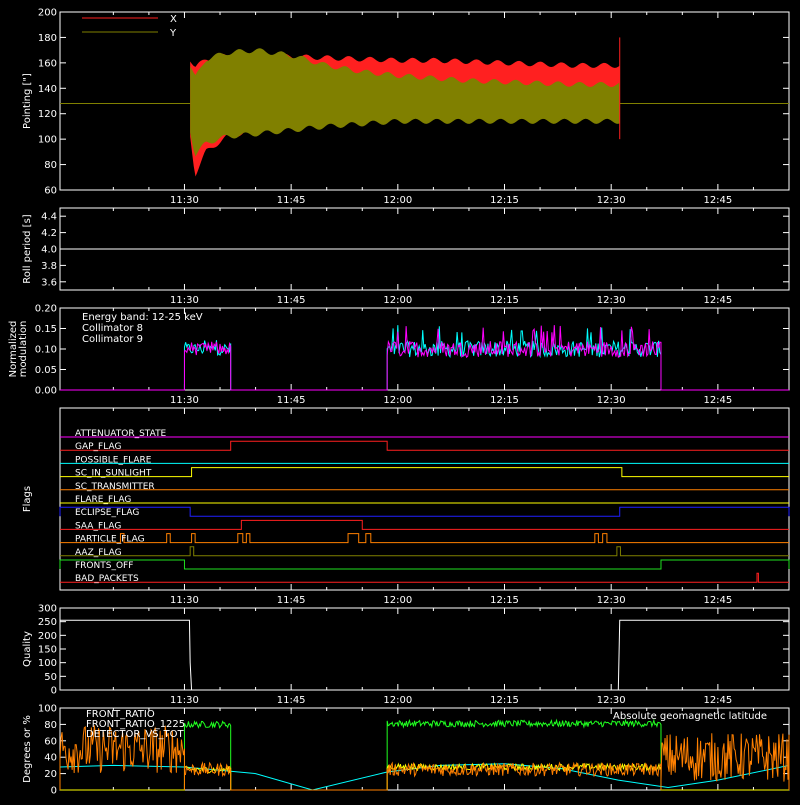 The width and height of the screenshot is (800, 805). I want to click on y-tick-label: 250, so click(47, 622).